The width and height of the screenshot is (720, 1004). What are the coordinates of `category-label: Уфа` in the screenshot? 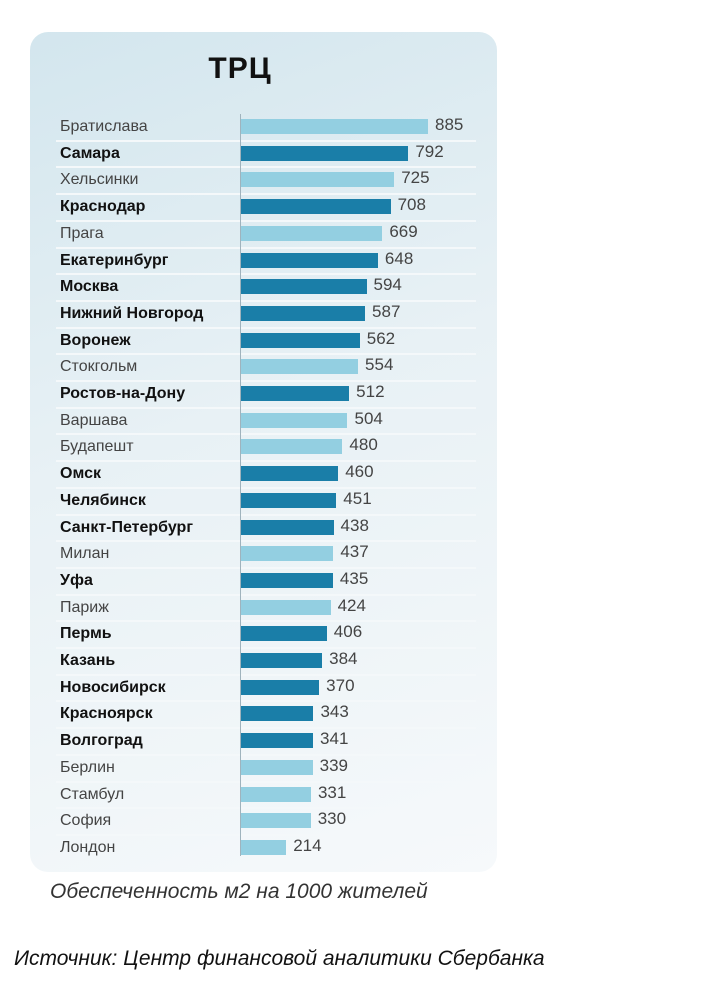 It's located at (76, 580).